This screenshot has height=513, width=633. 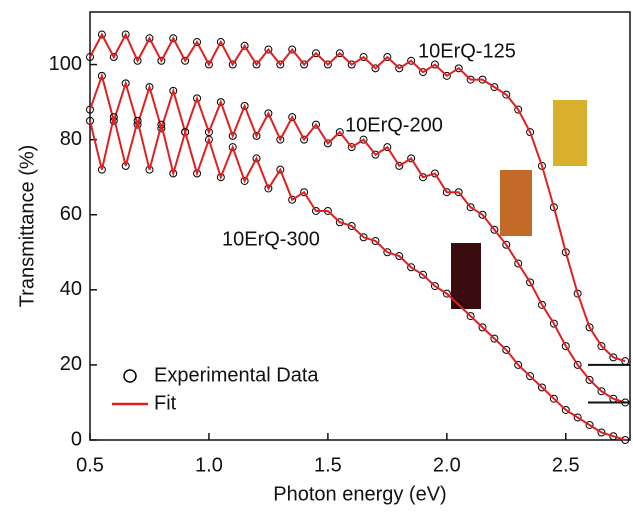 I want to click on x-axis-title: Photon energy (eV), so click(x=359, y=494).